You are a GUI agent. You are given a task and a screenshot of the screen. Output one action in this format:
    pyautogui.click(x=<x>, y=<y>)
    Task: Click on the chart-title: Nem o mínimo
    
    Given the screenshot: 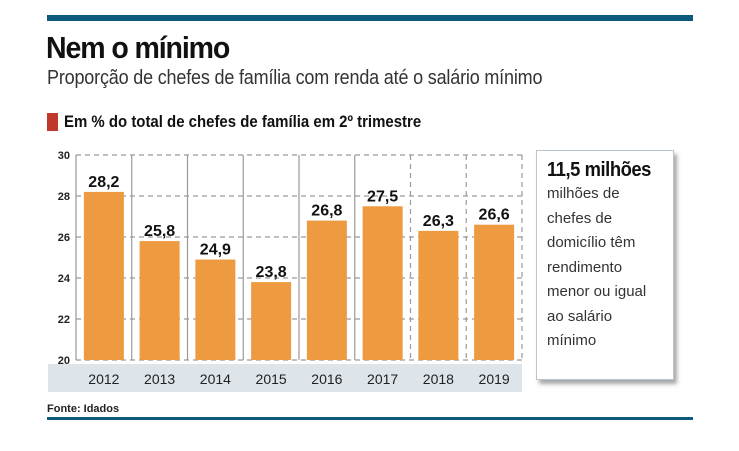 What is the action you would take?
    pyautogui.click(x=138, y=47)
    